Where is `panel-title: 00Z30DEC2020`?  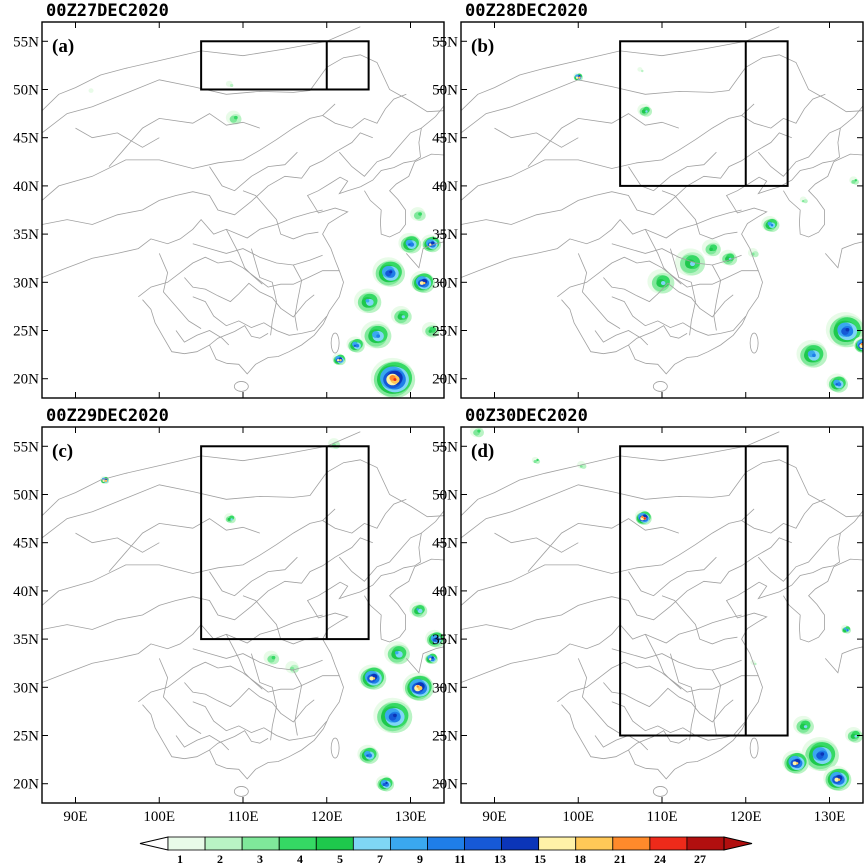
panel-title: 00Z30DEC2020 is located at coordinates (526, 416).